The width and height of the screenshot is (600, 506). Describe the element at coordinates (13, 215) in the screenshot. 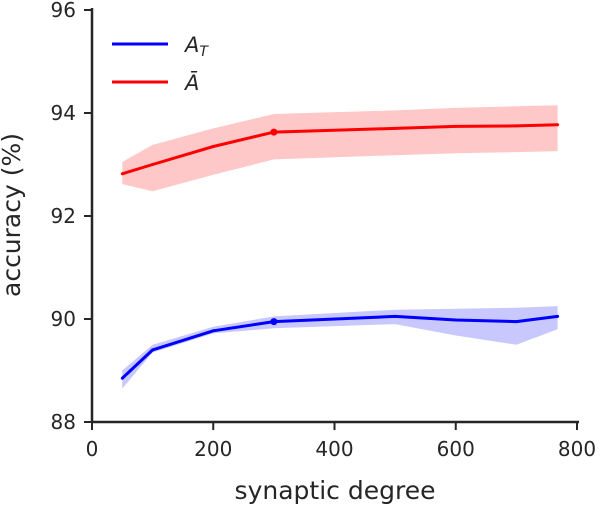

I see `y-axis-label: accuracy (%)` at that location.